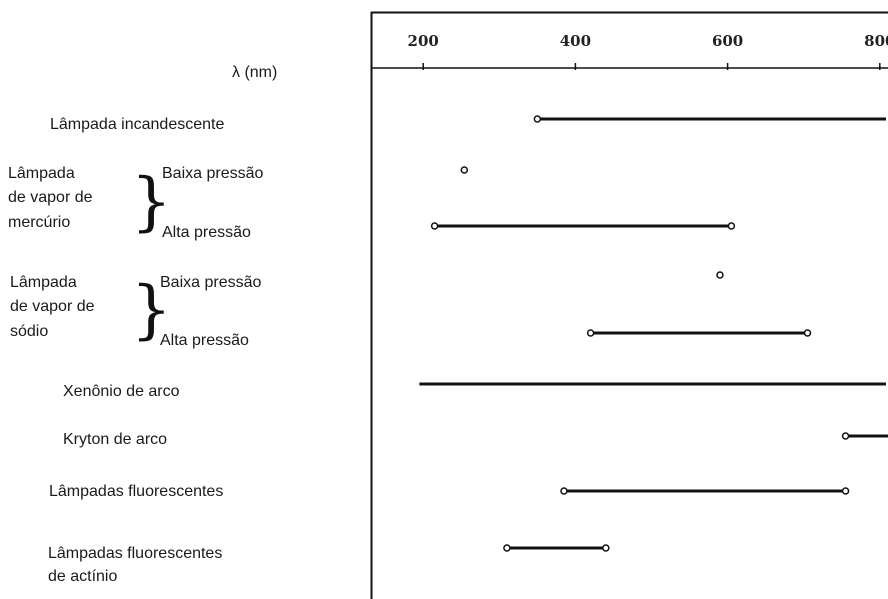 Image resolution: width=888 pixels, height=599 pixels. Describe the element at coordinates (137, 124) in the screenshot. I see `label-incandescent: Lâmpada incandescente` at that location.